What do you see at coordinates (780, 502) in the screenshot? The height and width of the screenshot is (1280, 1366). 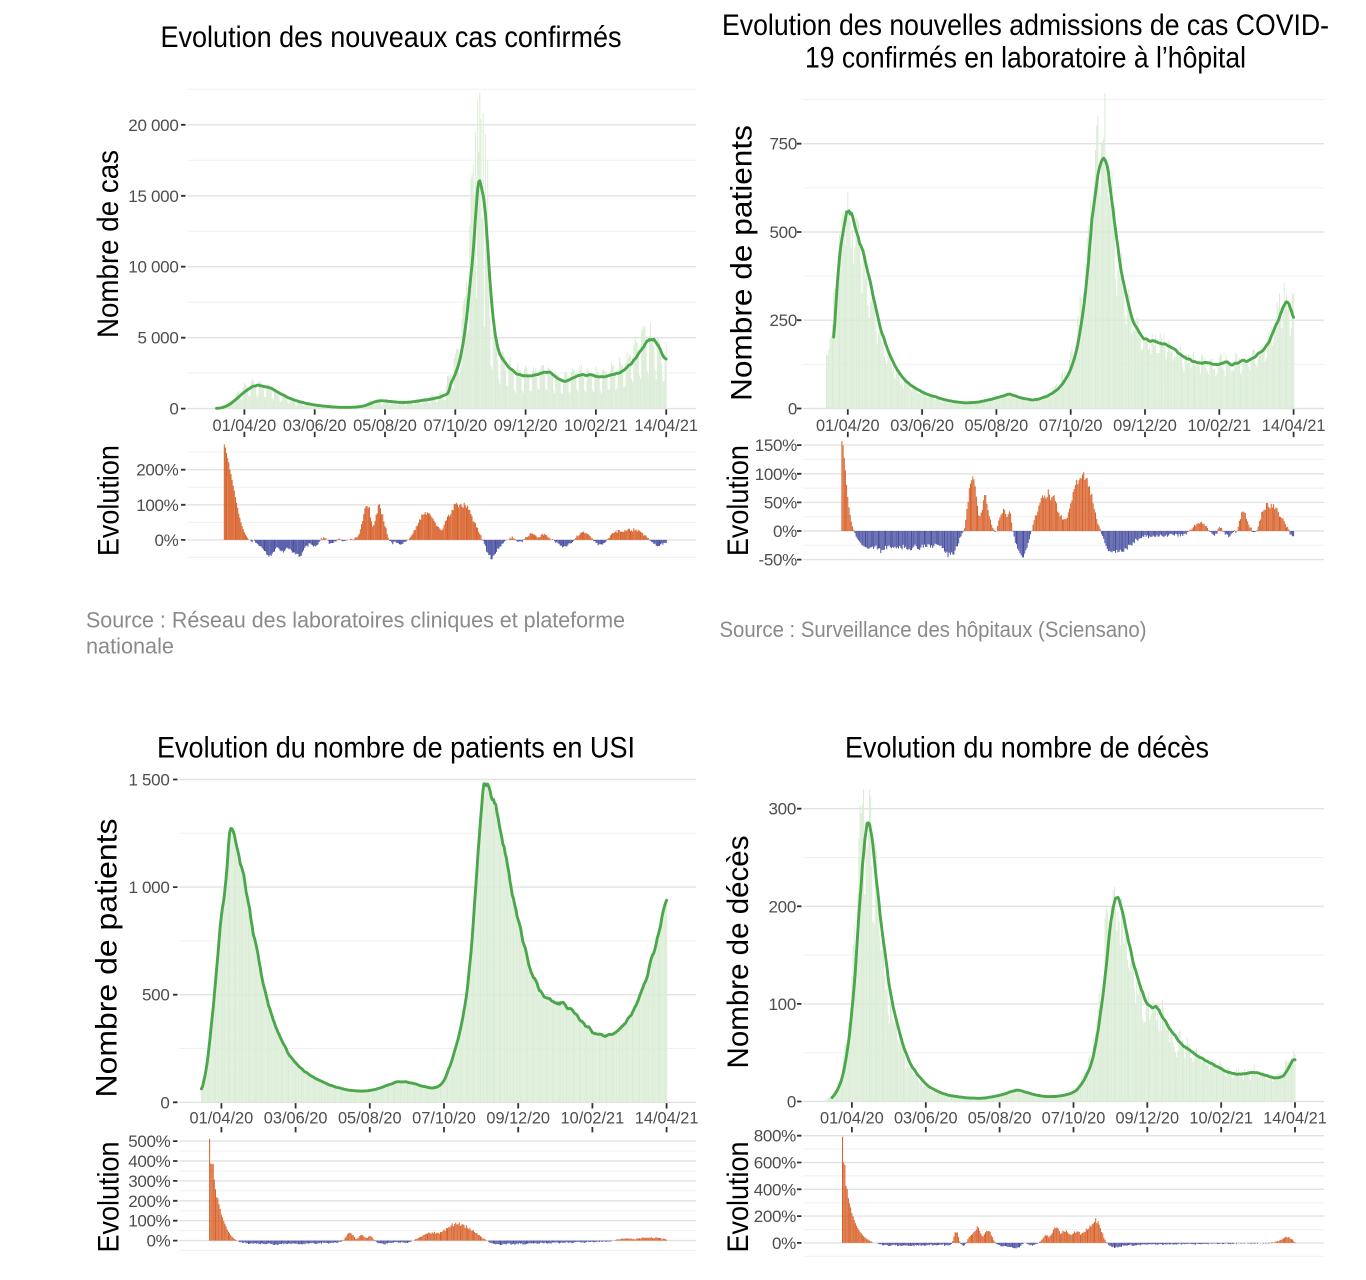 I see `svg-text: 50%` at bounding box center [780, 502].